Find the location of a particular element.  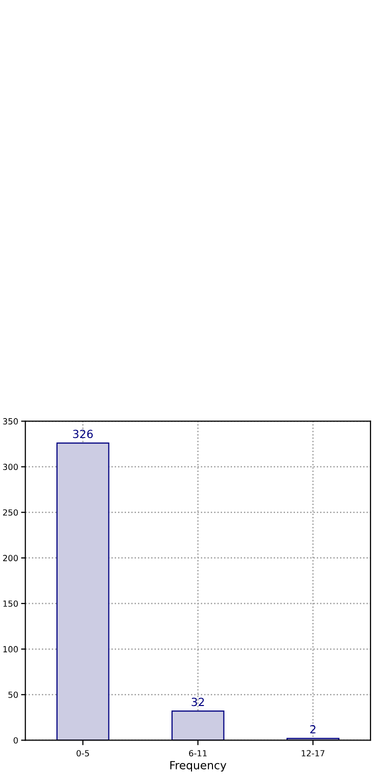

y-tick-label: 300 is located at coordinates (10, 467).